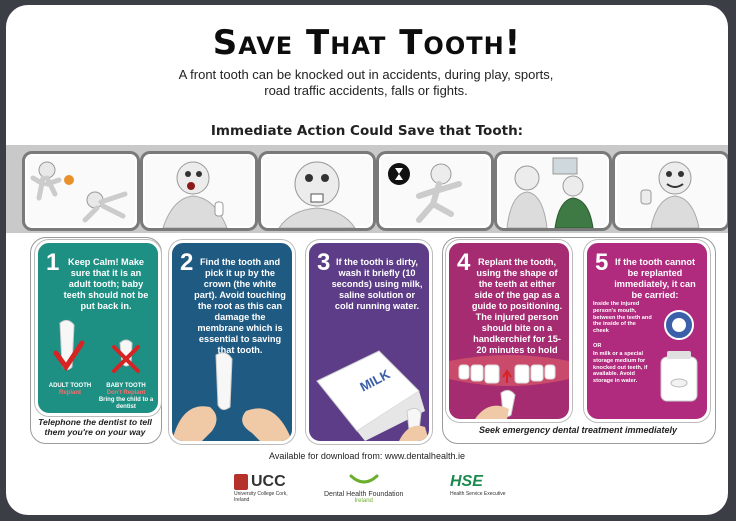  I want to click on baby-tooth-action: Don't Replant, so click(126, 393).